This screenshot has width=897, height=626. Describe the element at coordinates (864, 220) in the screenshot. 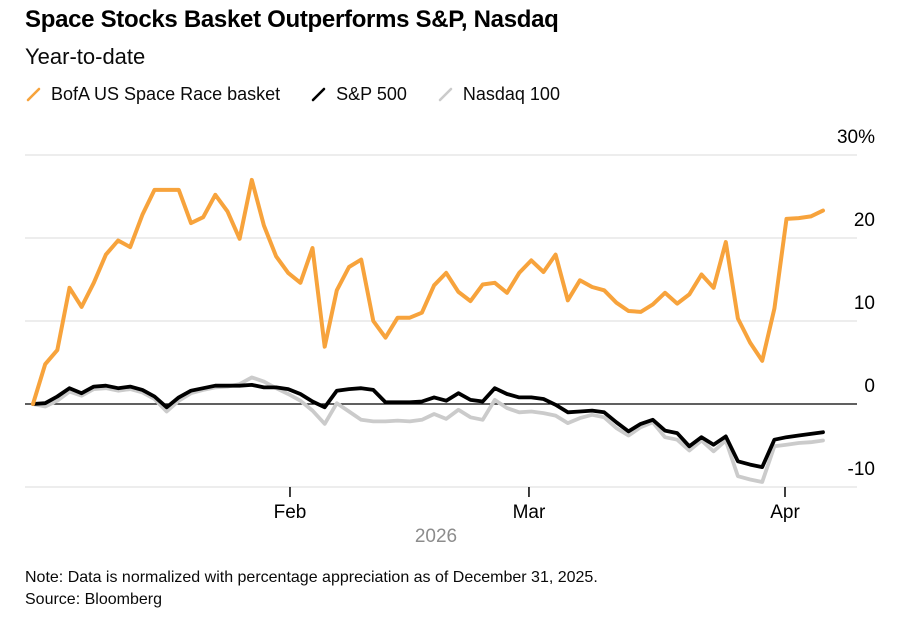

I see `y-tick-label: 20` at that location.